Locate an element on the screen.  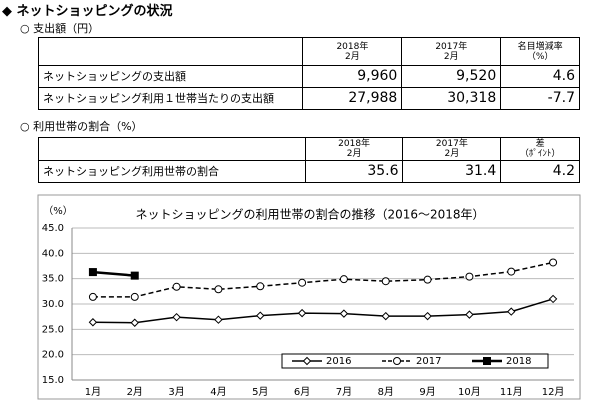
y-tick-label: 15.0 is located at coordinates (53, 380).